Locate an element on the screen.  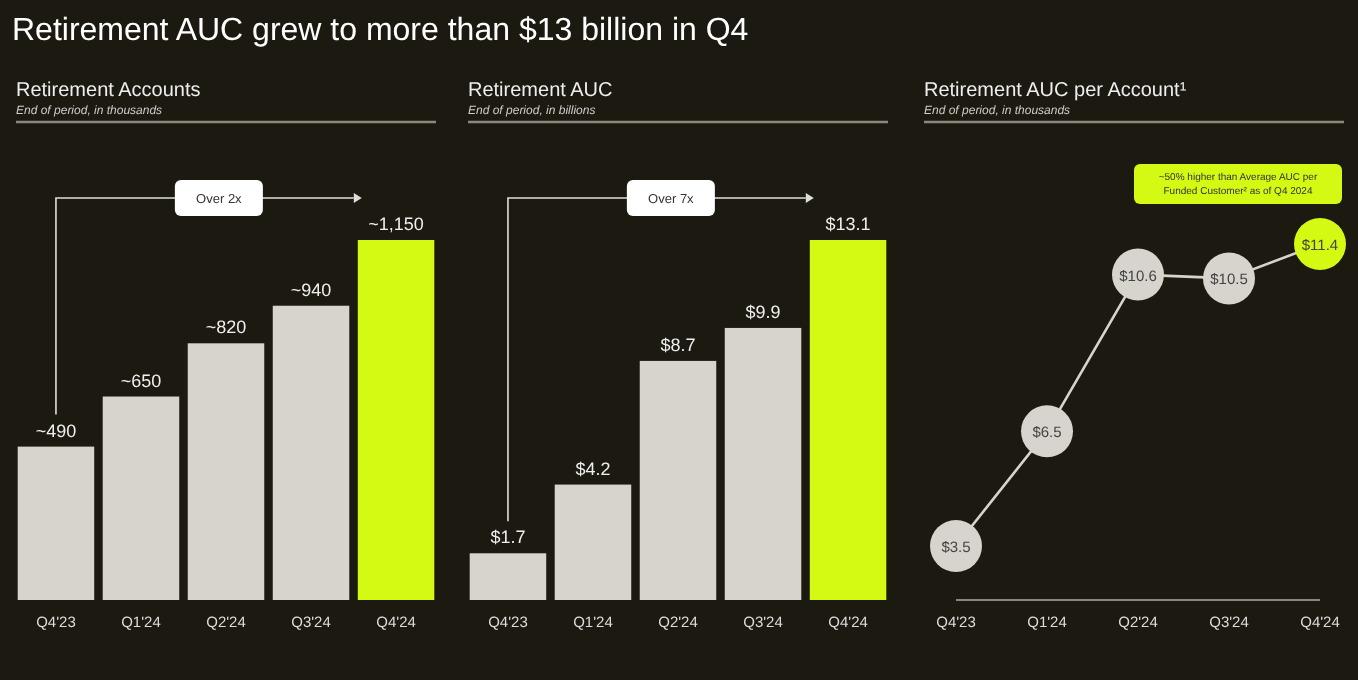
data-label: ~1,150 is located at coordinates (396, 224).